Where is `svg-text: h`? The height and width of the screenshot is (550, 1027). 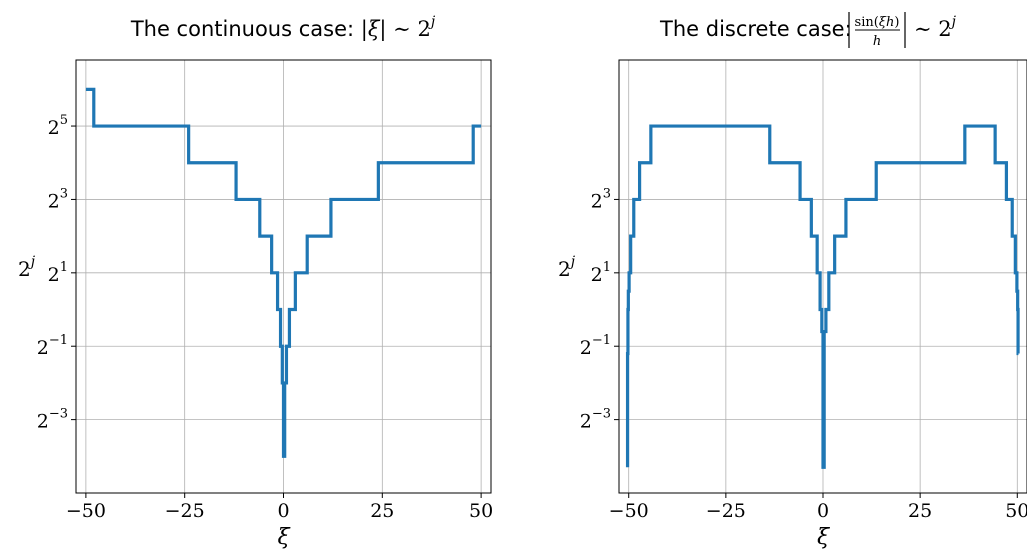 svg-text: h is located at coordinates (877, 41).